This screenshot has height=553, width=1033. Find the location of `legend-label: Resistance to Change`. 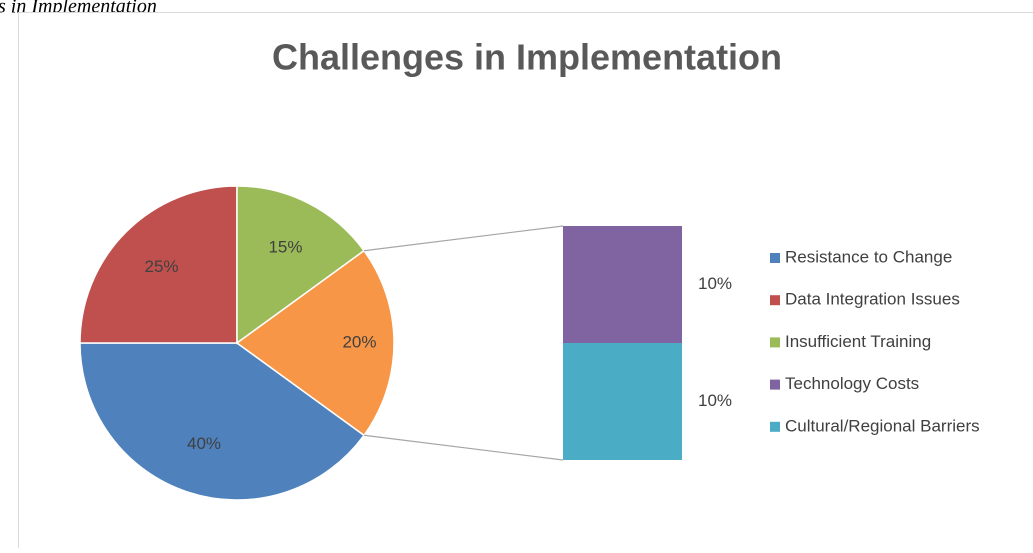

legend-label: Resistance to Change is located at coordinates (868, 256).